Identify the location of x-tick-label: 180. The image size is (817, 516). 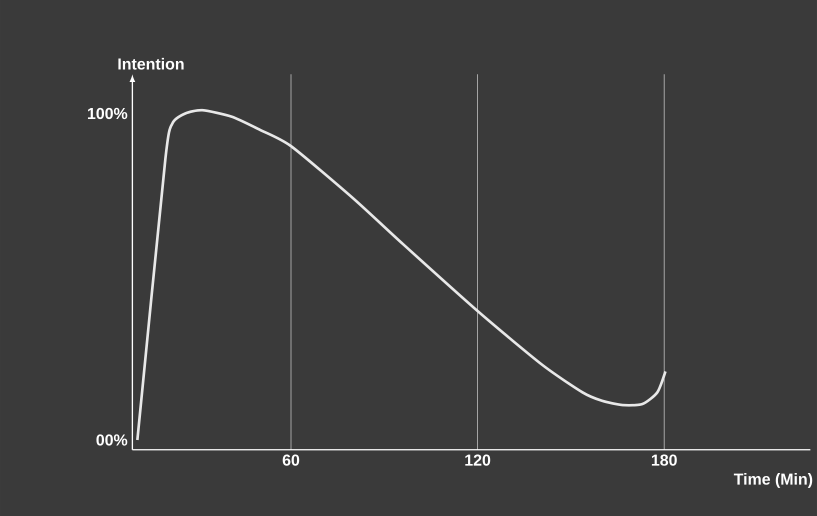
(664, 460).